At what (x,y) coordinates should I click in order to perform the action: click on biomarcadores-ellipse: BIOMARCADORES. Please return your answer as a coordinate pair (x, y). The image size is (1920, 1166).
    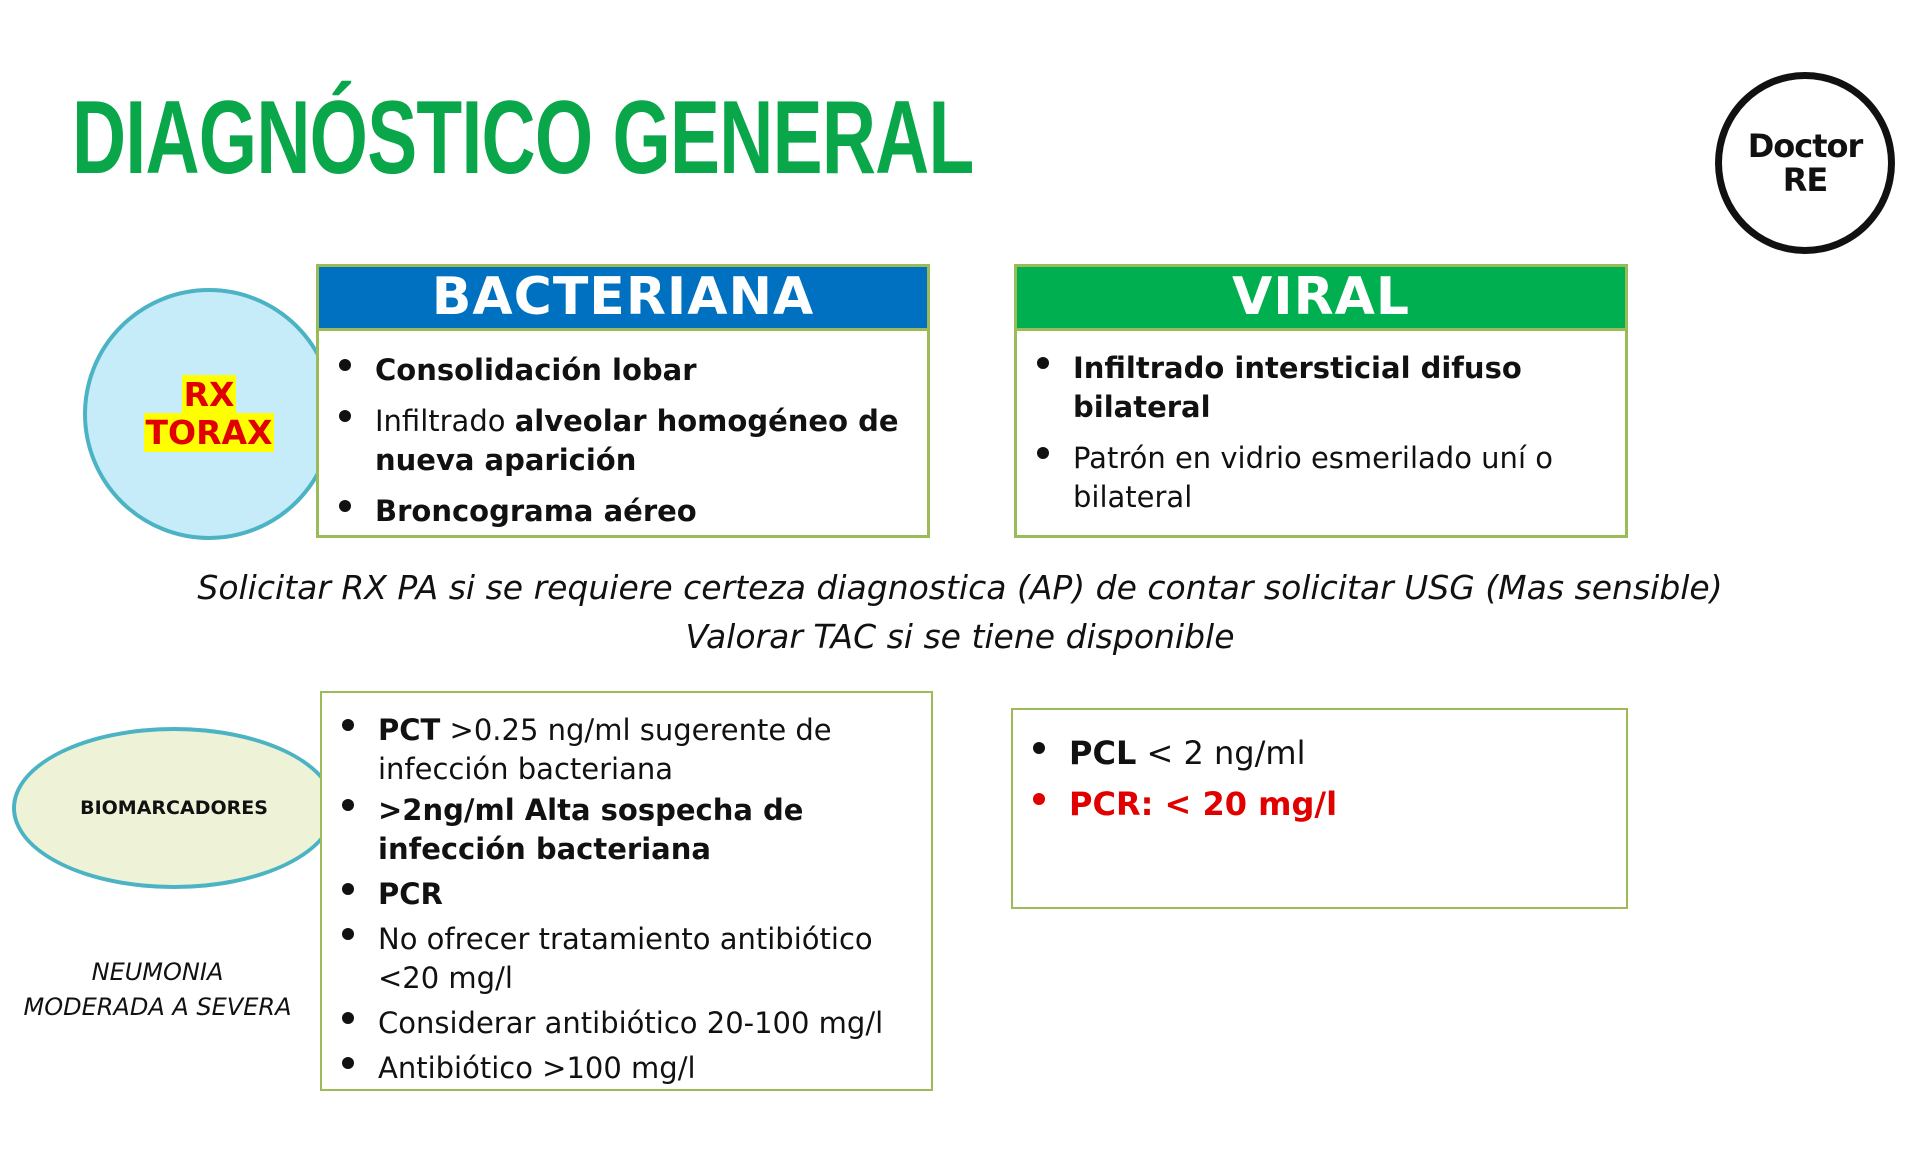
    Looking at the image, I should click on (174, 808).